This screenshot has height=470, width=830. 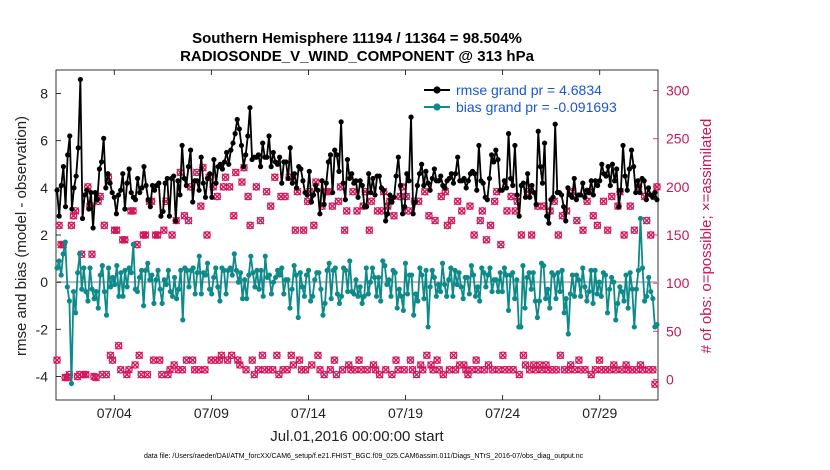 What do you see at coordinates (437, 90) in the screenshot?
I see `legend-rmse-marker` at bounding box center [437, 90].